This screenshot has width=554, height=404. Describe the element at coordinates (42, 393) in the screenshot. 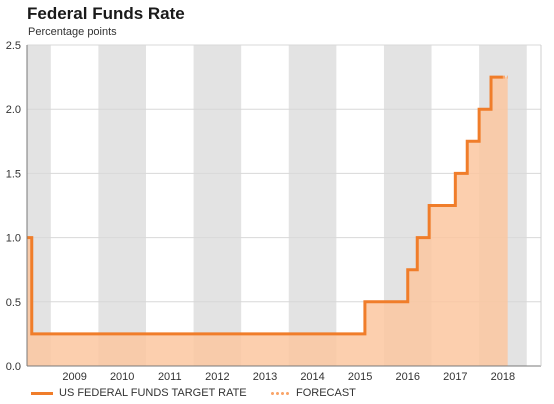

I see `legend-swatch-target-rate` at that location.